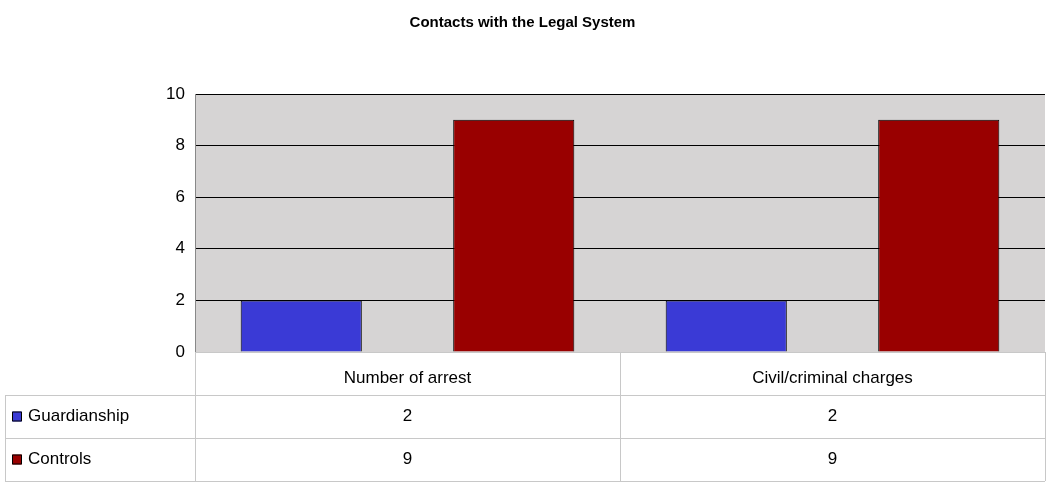  I want to click on x-tick-label: Civil/criminal charges, so click(832, 377).